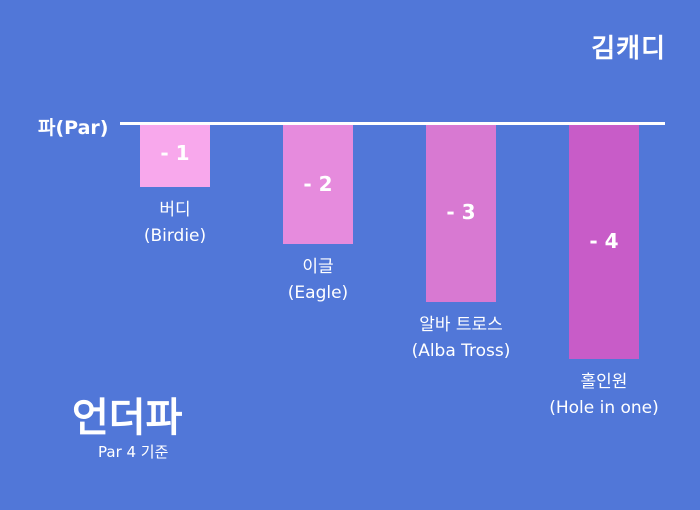 The width and height of the screenshot is (700, 510). I want to click on bar-value-label: - 2, so click(318, 183).